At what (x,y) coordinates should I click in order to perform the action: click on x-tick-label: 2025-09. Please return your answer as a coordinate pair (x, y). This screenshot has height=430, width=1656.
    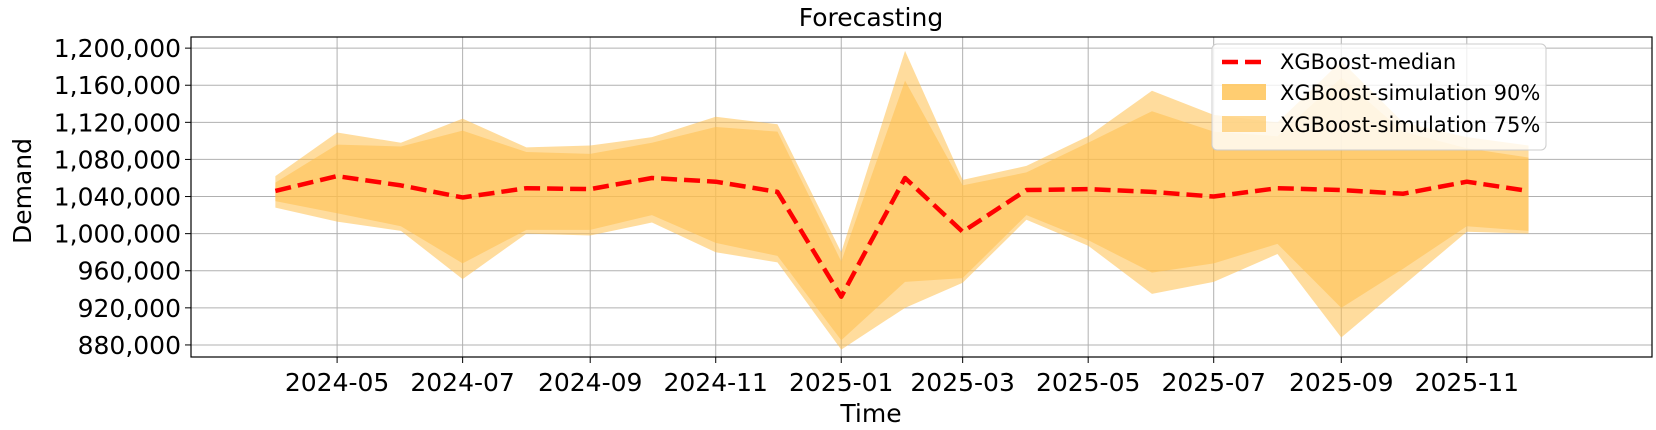
    Looking at the image, I should click on (1341, 382).